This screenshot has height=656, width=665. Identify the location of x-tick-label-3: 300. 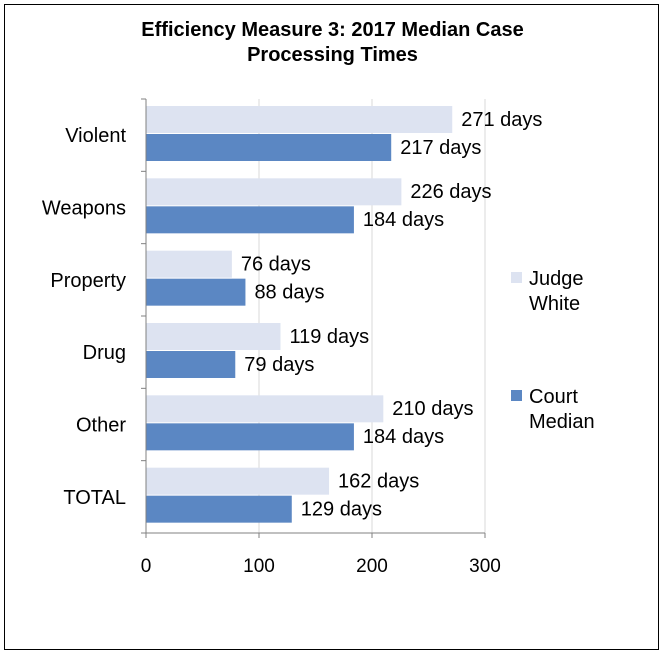
(485, 566).